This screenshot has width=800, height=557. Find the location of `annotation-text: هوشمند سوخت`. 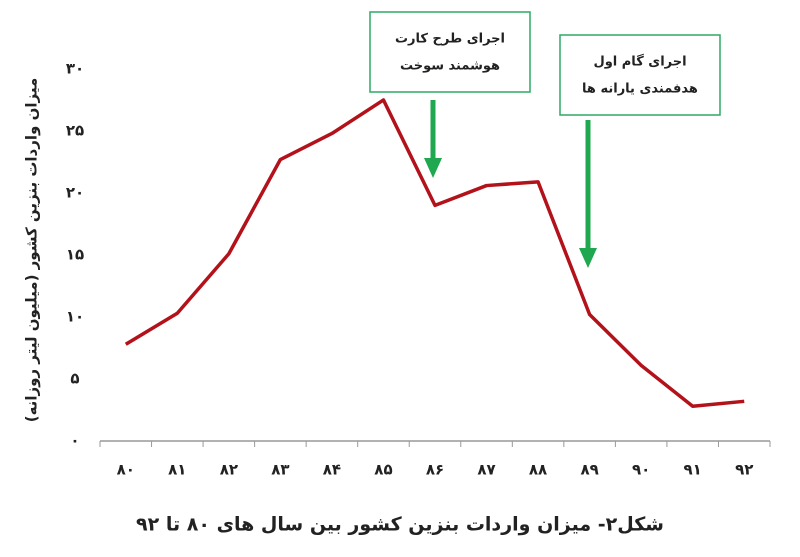

annotation-text: هوشمند سوخت is located at coordinates (450, 66).